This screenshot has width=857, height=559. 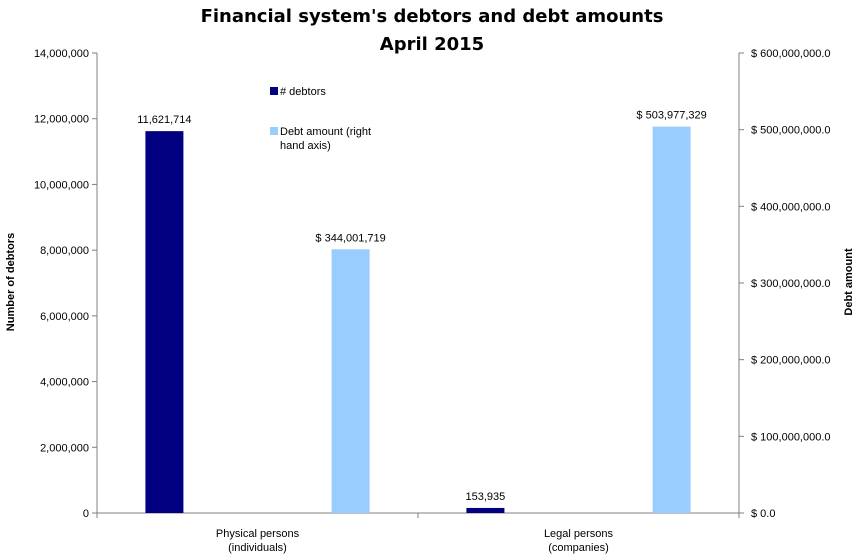 What do you see at coordinates (11, 282) in the screenshot?
I see `y-axis-title: Number of debtors` at bounding box center [11, 282].